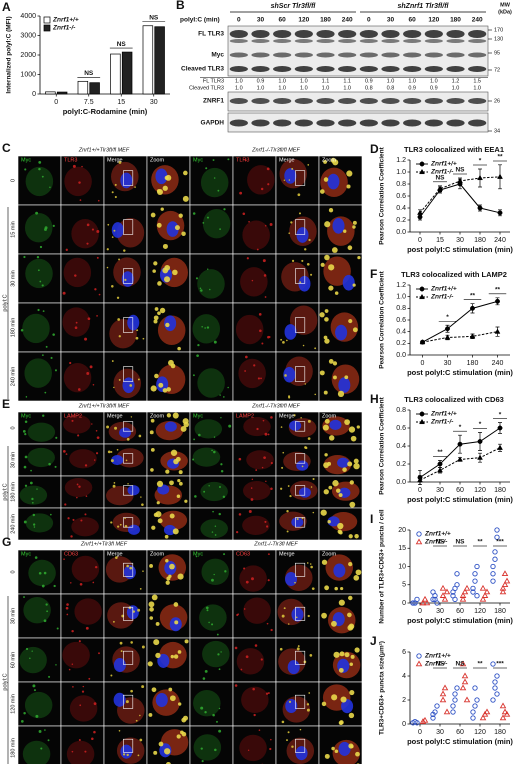 This screenshot has height=764, width=520. What do you see at coordinates (382, 688) in the screenshot?
I see `y-axis-label: TLR3+CD63+ puncta size(μm²)` at bounding box center [382, 688].